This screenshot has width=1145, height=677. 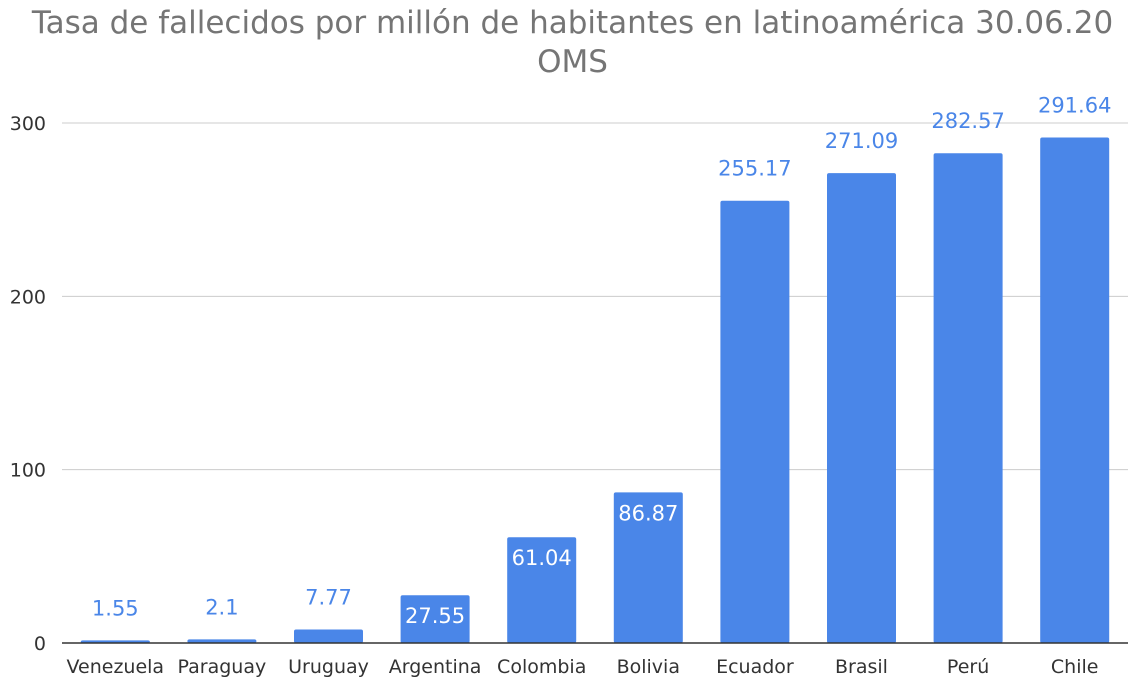 What do you see at coordinates (1074, 105) in the screenshot?
I see `data-label: 291.64` at bounding box center [1074, 105].